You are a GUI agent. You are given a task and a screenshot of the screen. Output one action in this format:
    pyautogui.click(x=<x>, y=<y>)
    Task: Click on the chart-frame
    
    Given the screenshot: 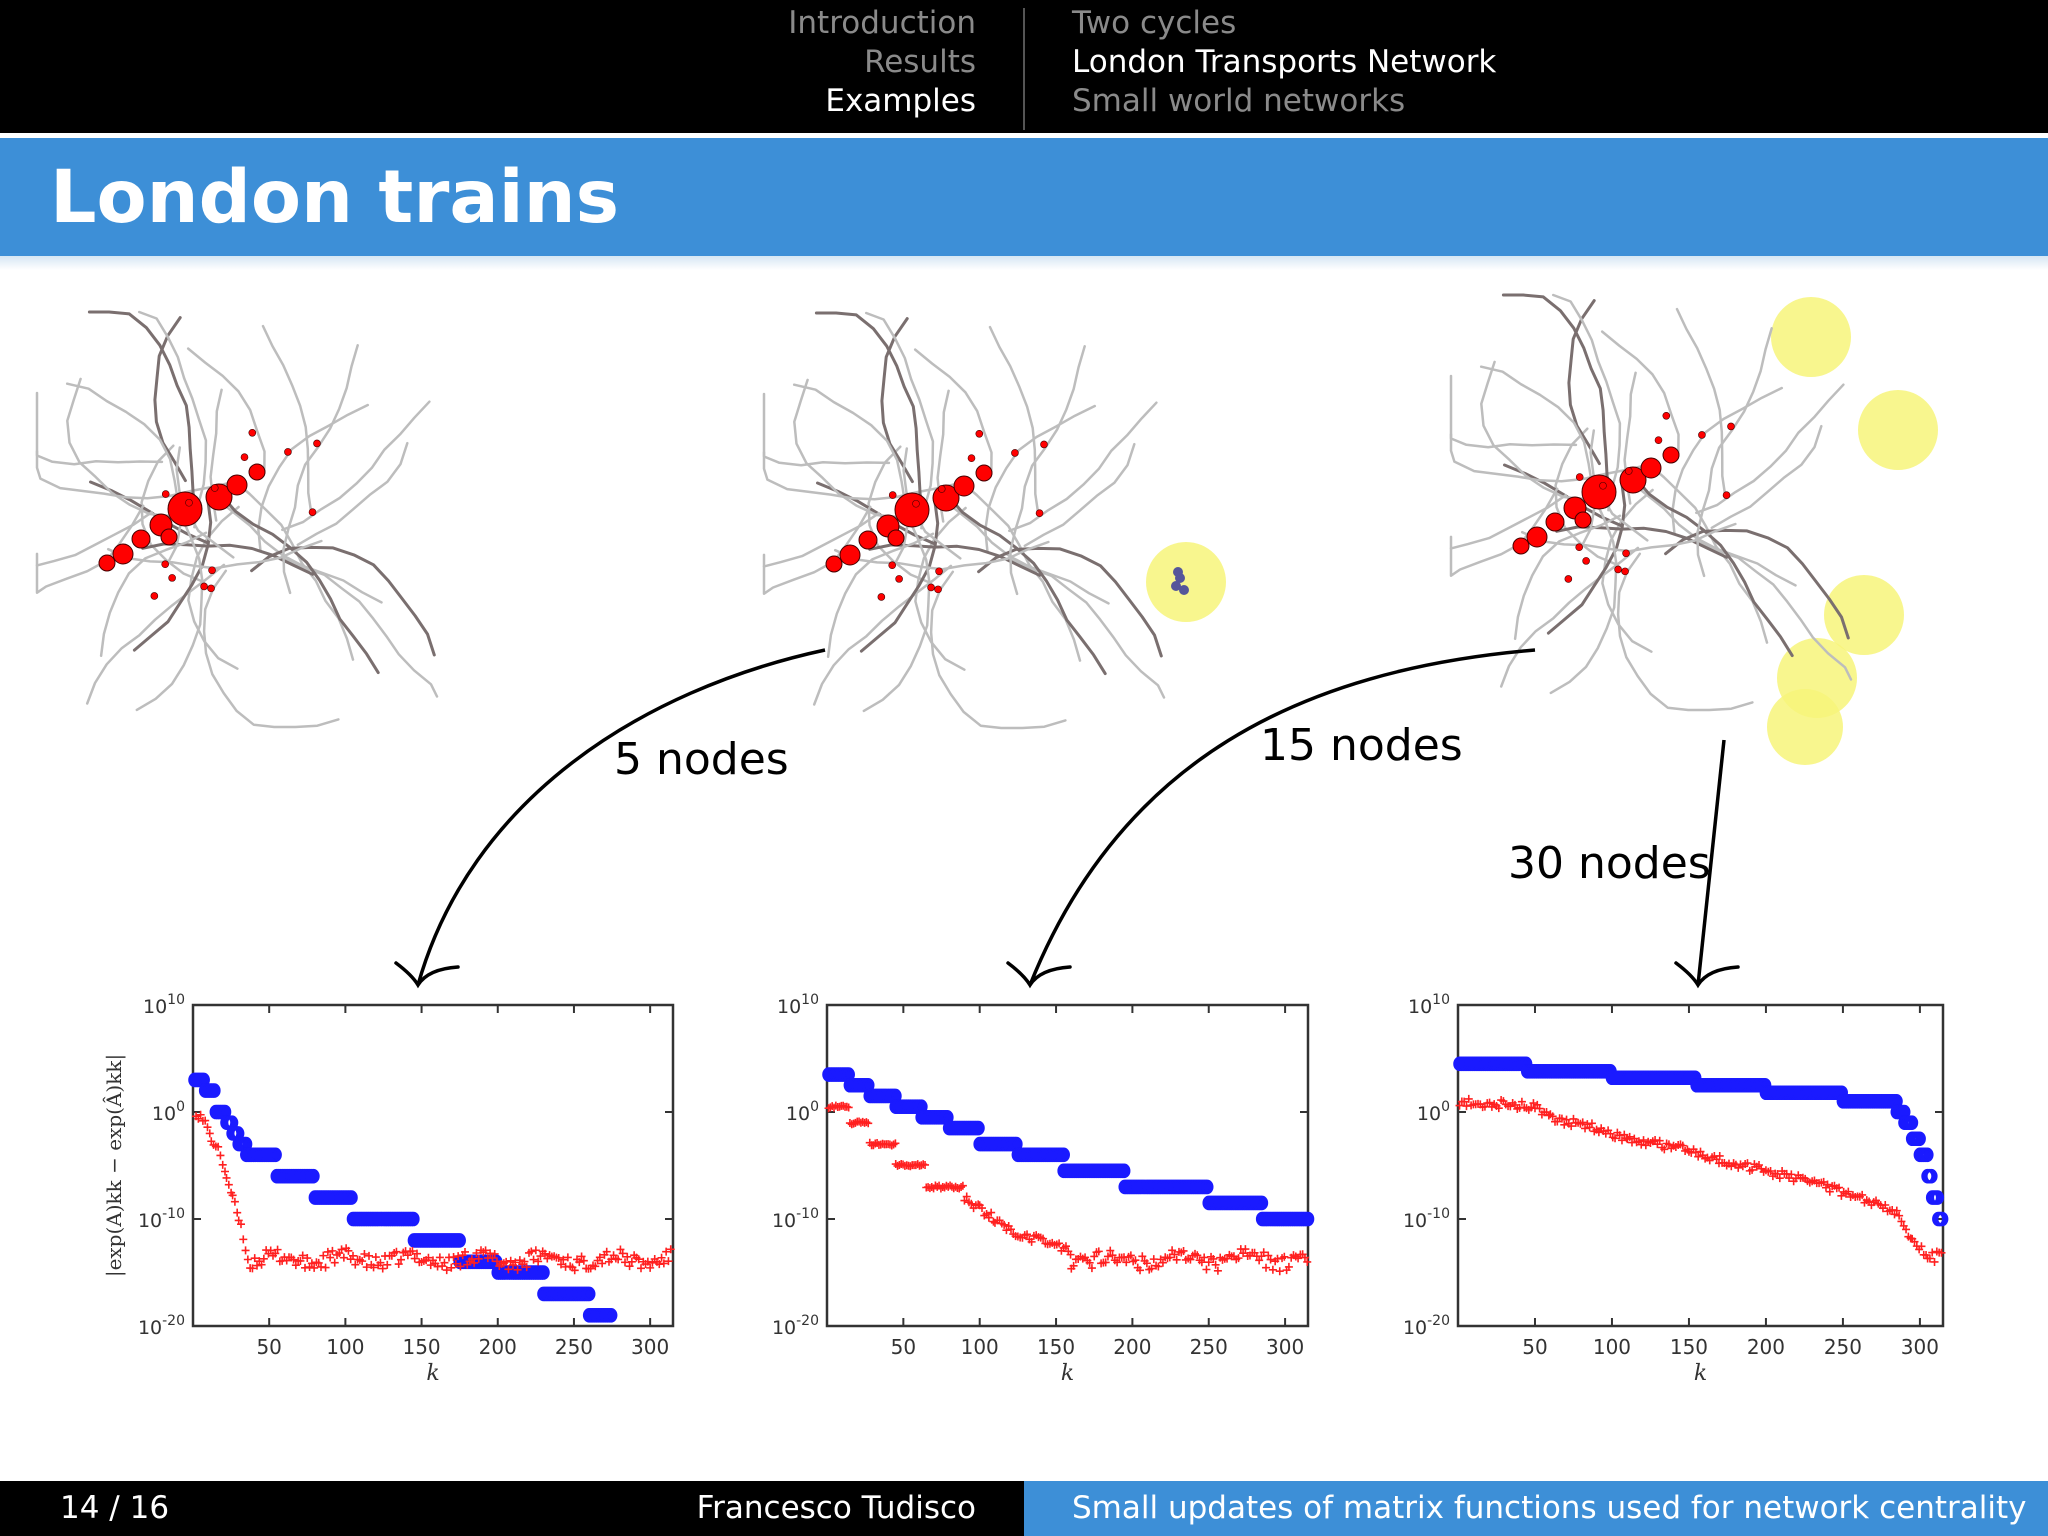 What is the action you would take?
    pyautogui.click(x=433, y=1165)
    